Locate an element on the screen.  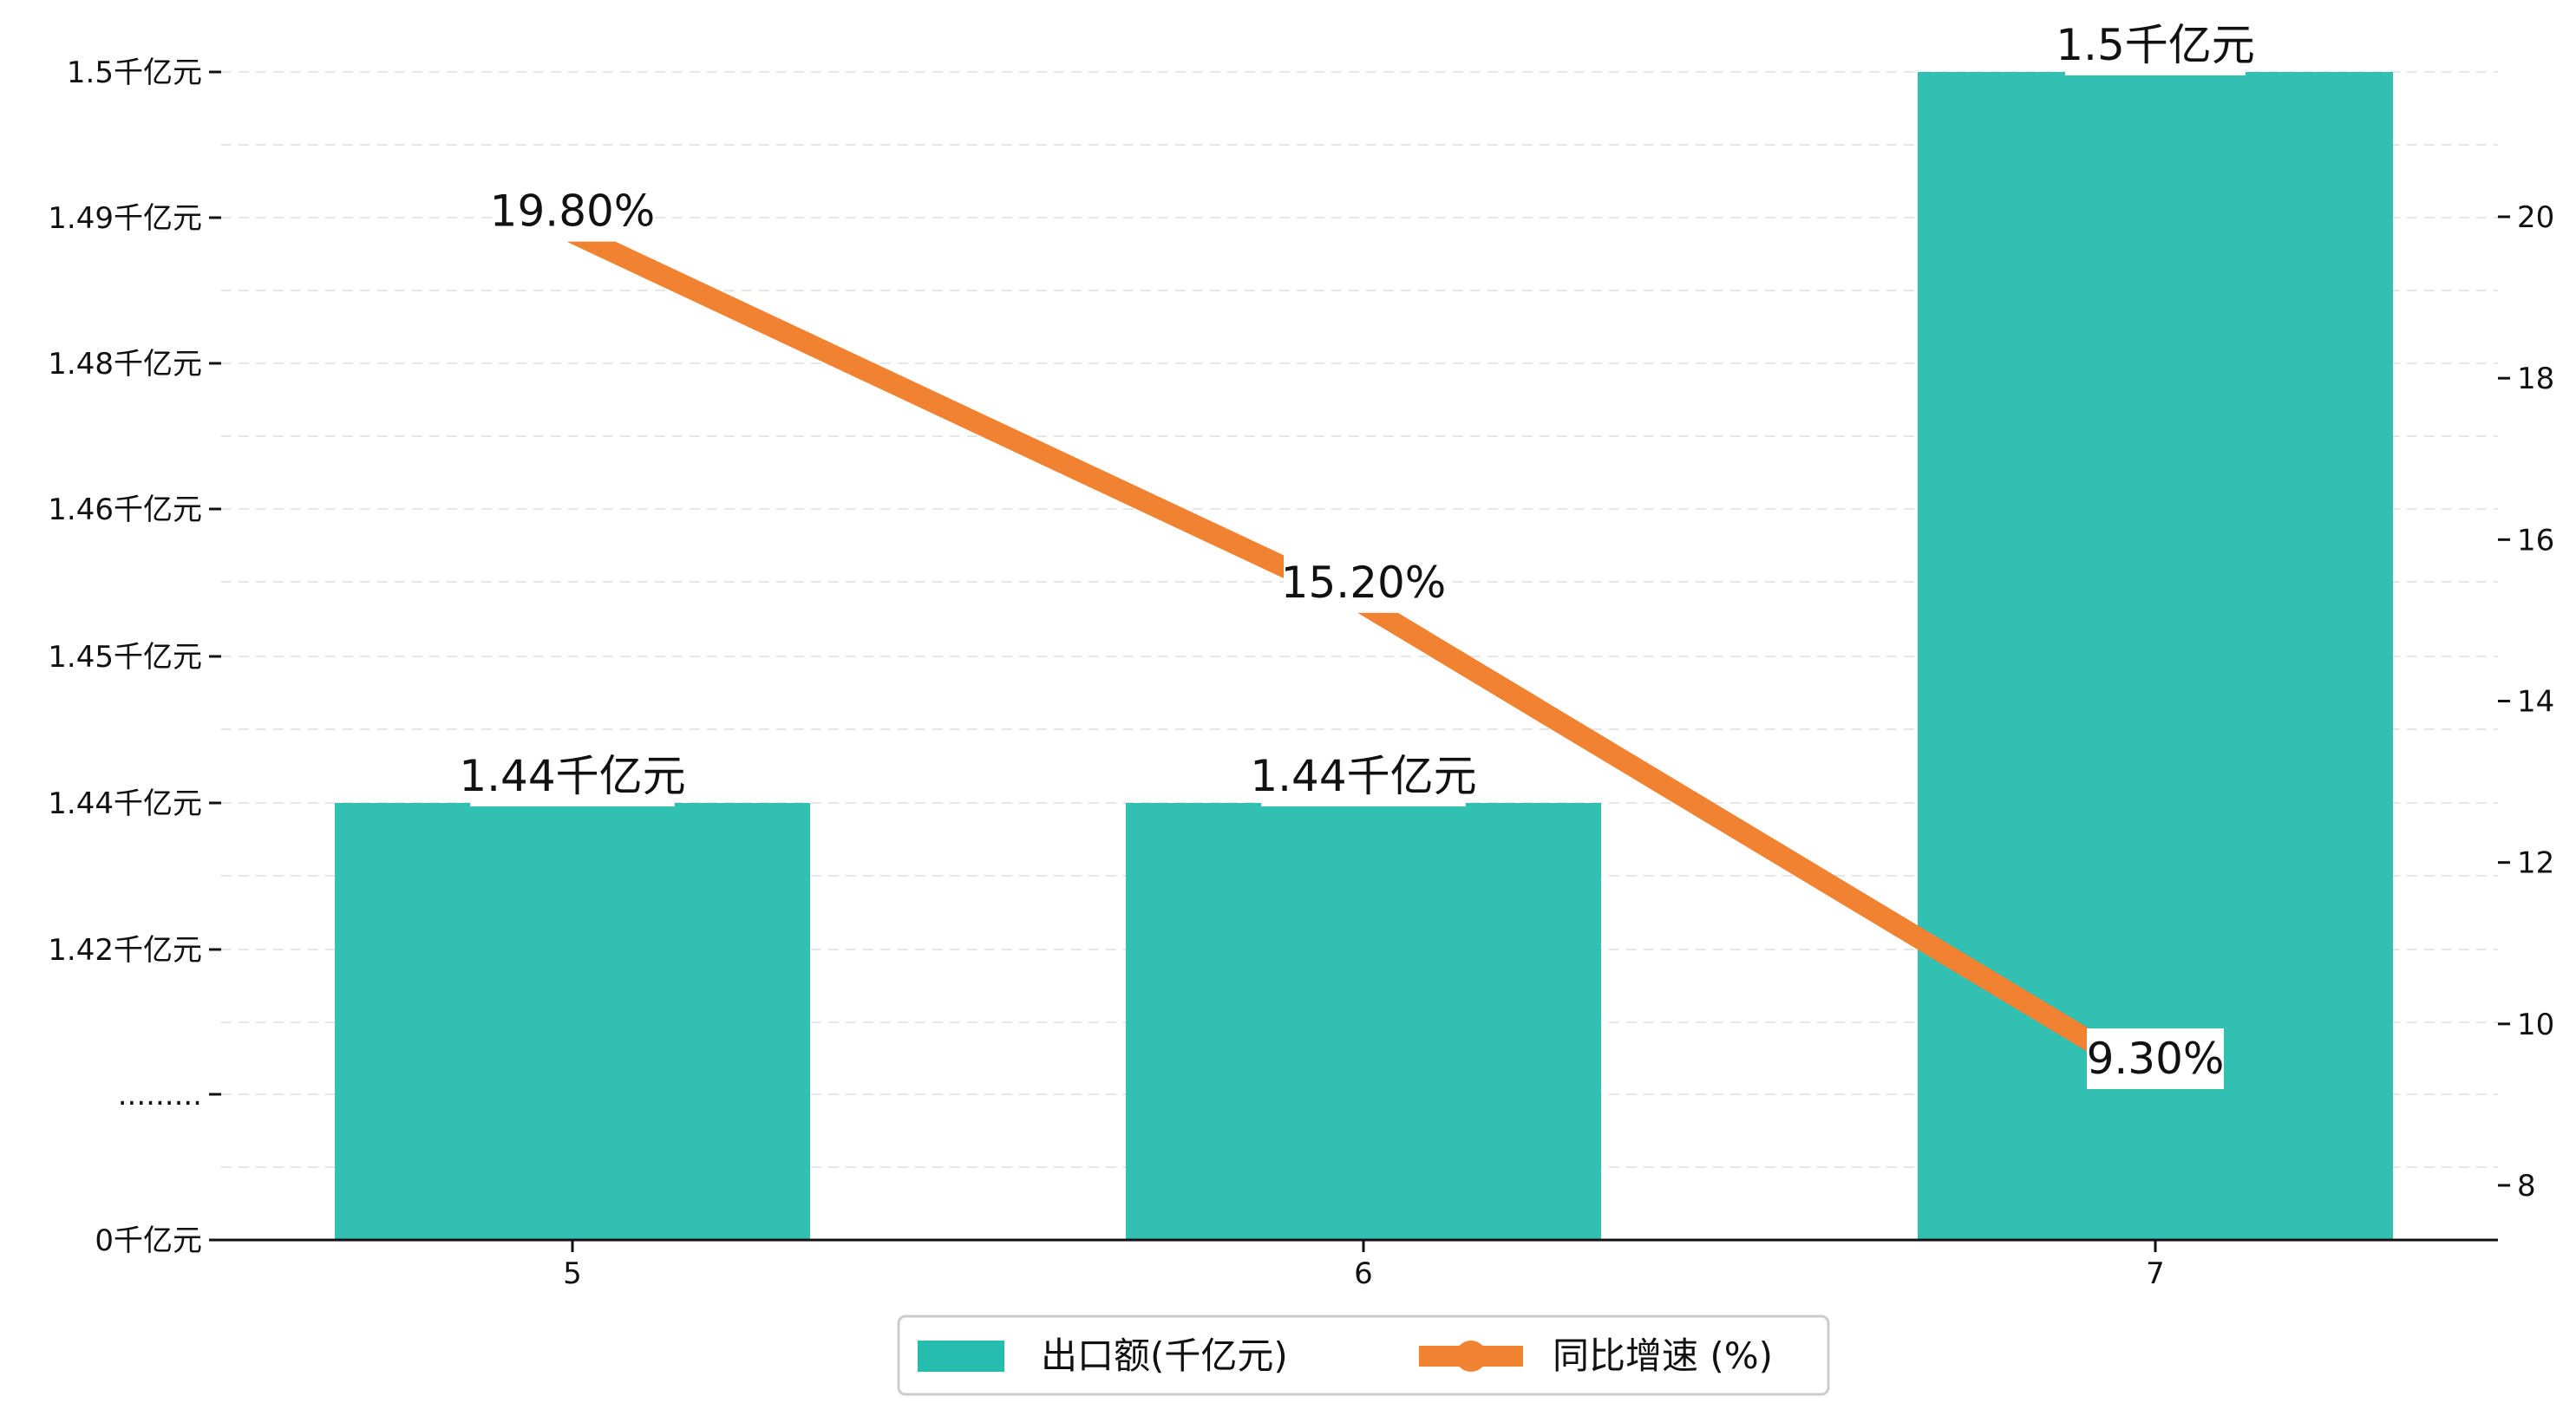
bar-data-label: 1.5千亿元 is located at coordinates (2155, 45).